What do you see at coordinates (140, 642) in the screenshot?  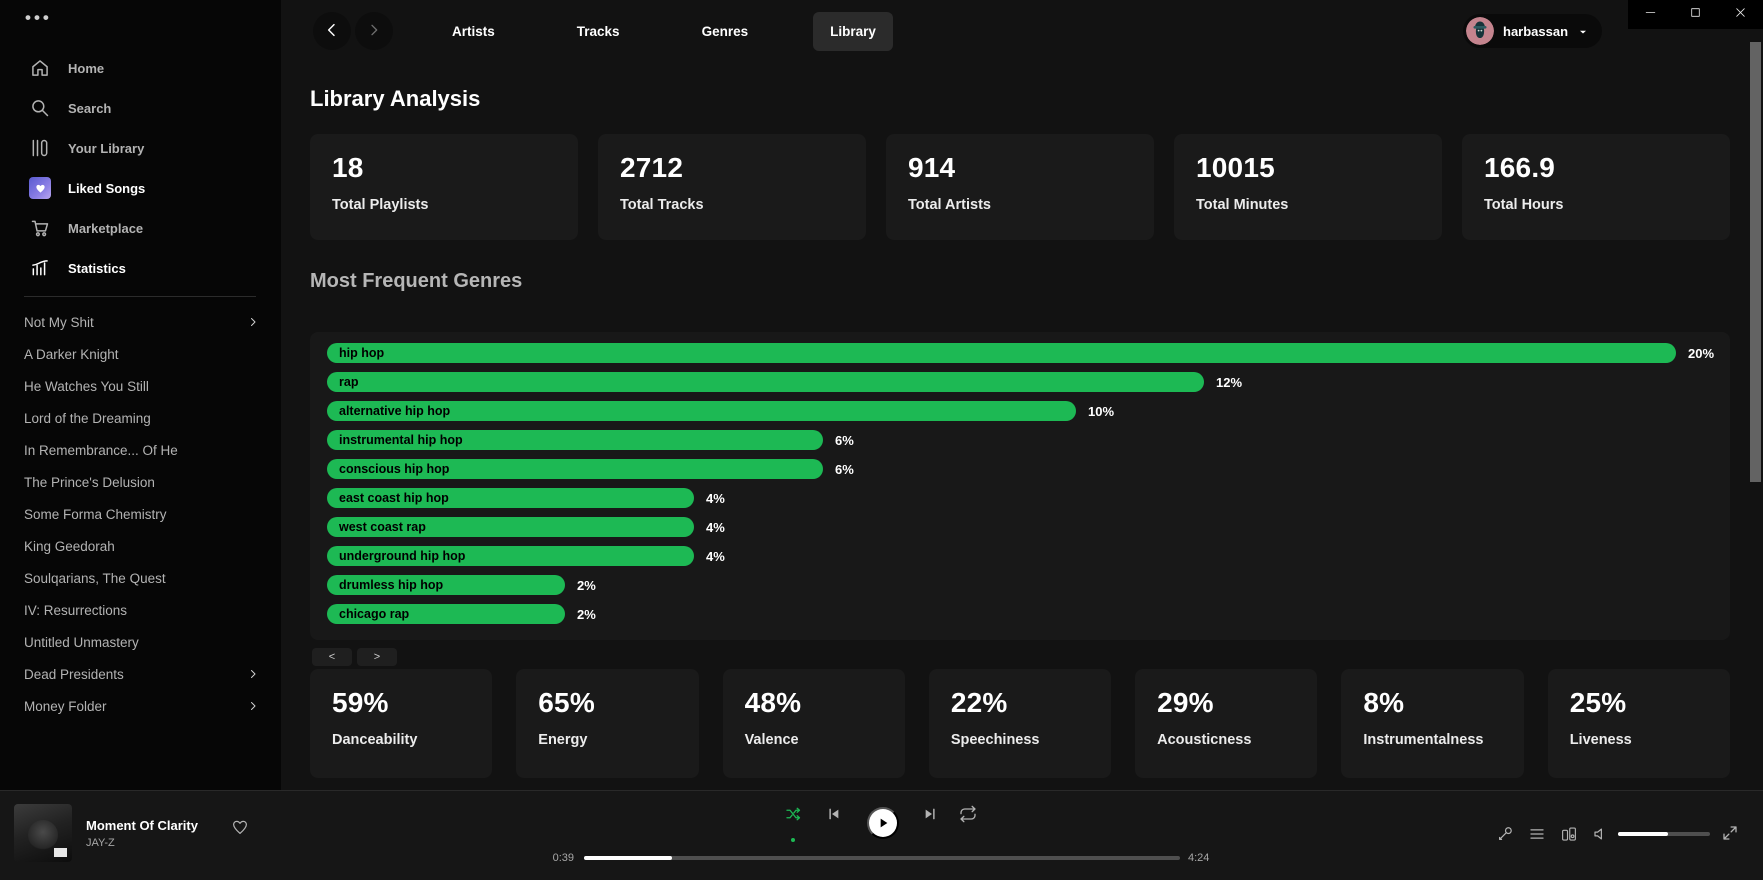 I see `playlist-item-untitled-unmastery: Untitled Unmastery` at bounding box center [140, 642].